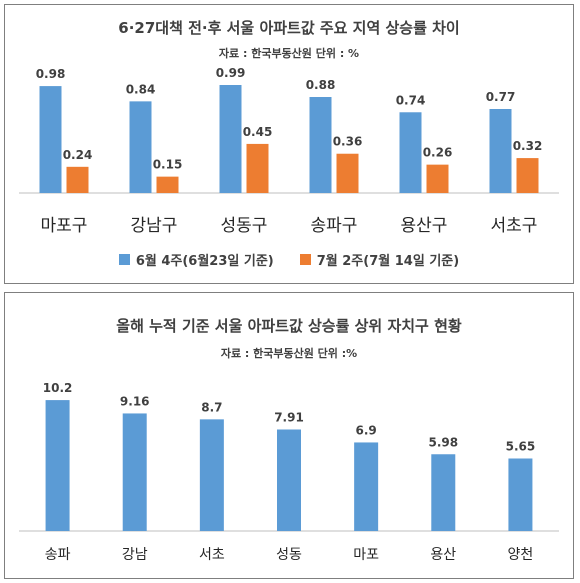 This screenshot has width=580, height=583. Describe the element at coordinates (212, 555) in the screenshot. I see `x-tick-label-2: 서초` at that location.